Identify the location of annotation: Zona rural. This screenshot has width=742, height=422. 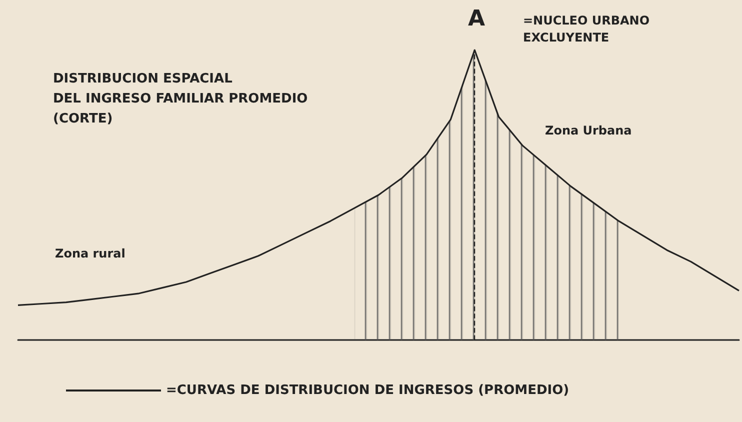
(90, 253).